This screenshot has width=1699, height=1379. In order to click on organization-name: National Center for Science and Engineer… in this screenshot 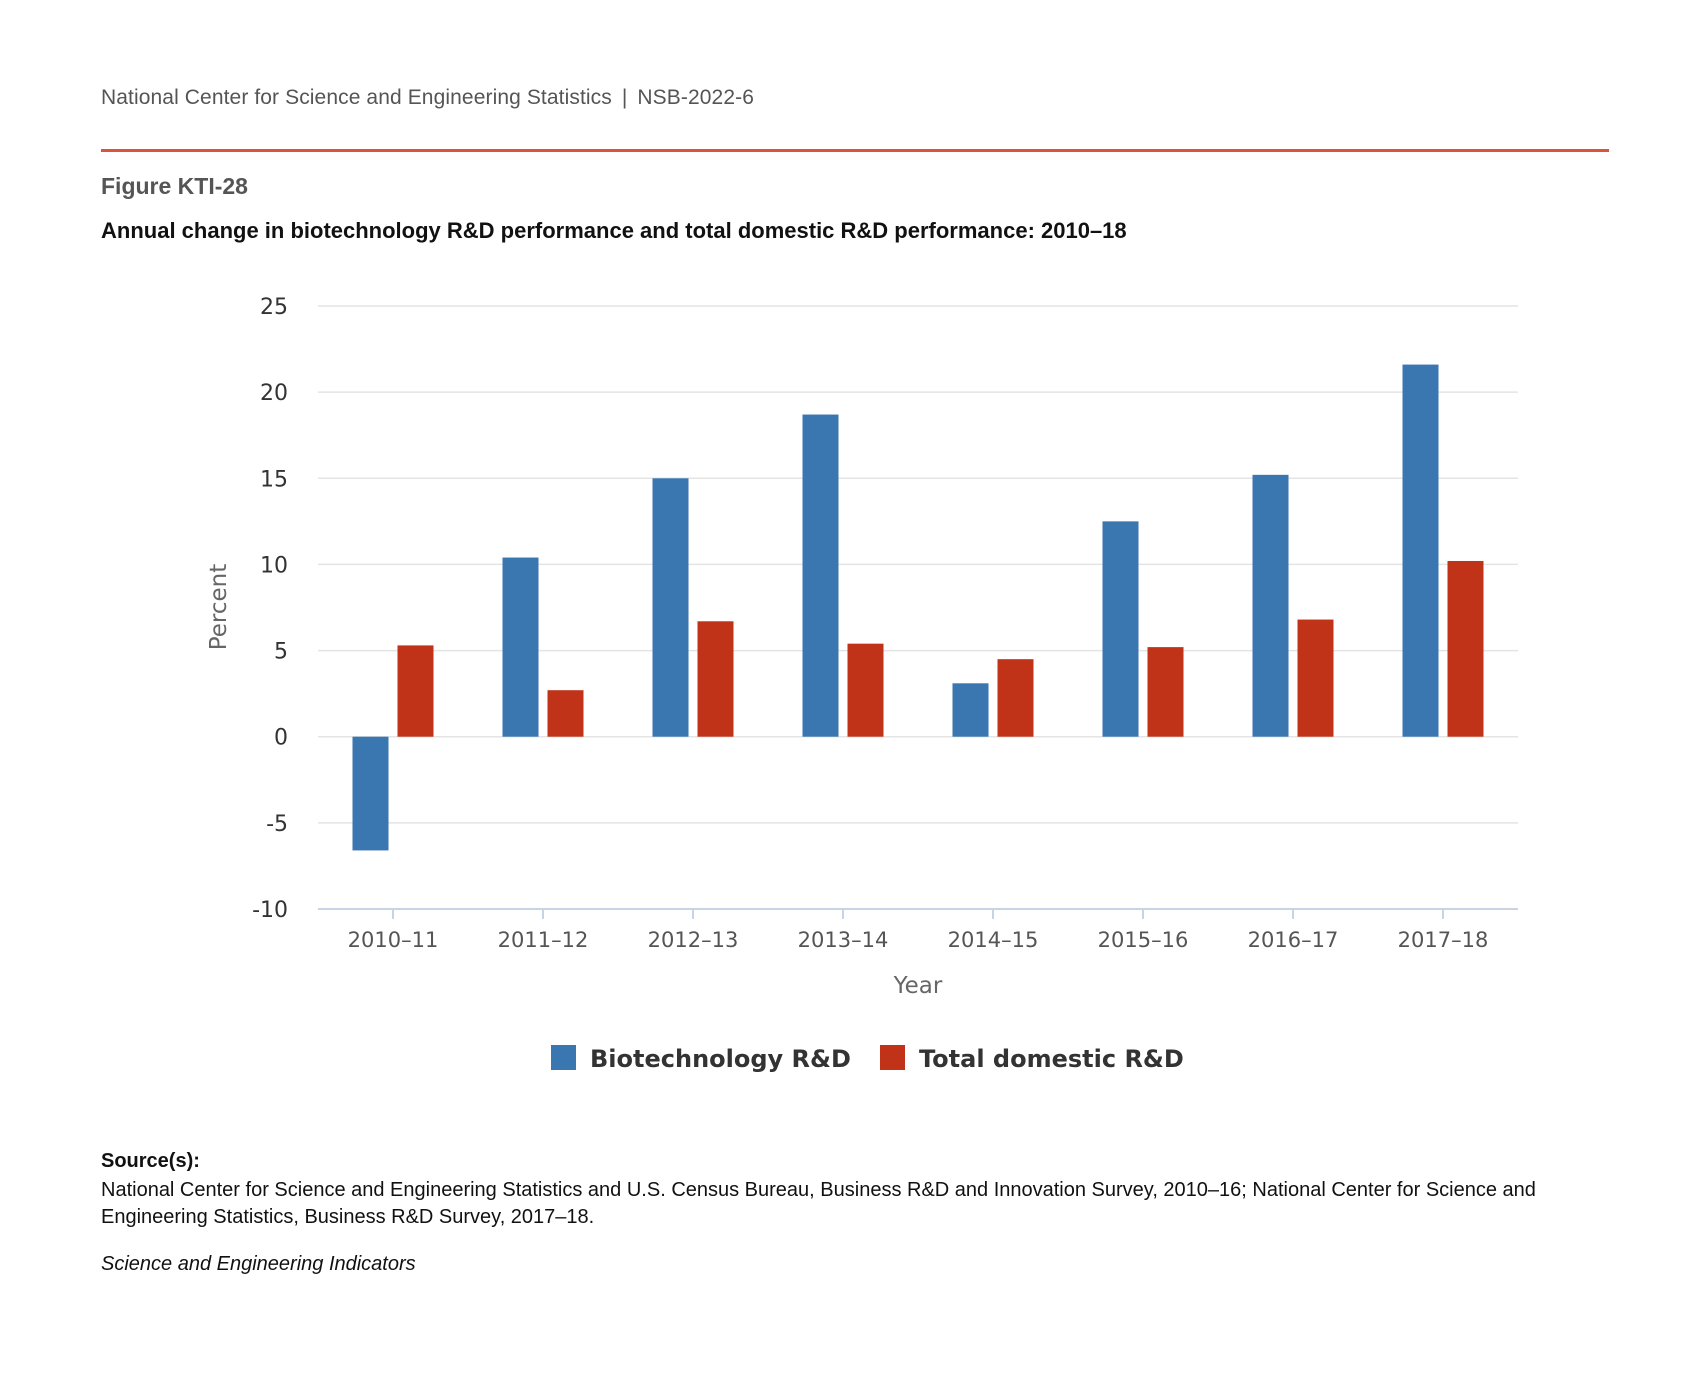, I will do `click(356, 97)`.